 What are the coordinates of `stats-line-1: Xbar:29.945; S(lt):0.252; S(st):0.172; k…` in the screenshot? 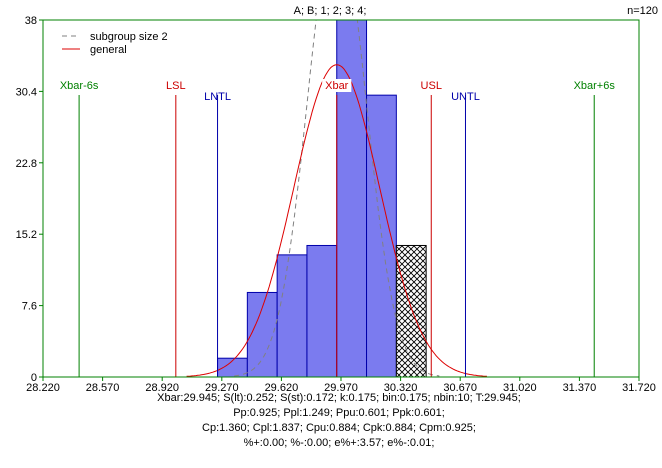 It's located at (339, 398).